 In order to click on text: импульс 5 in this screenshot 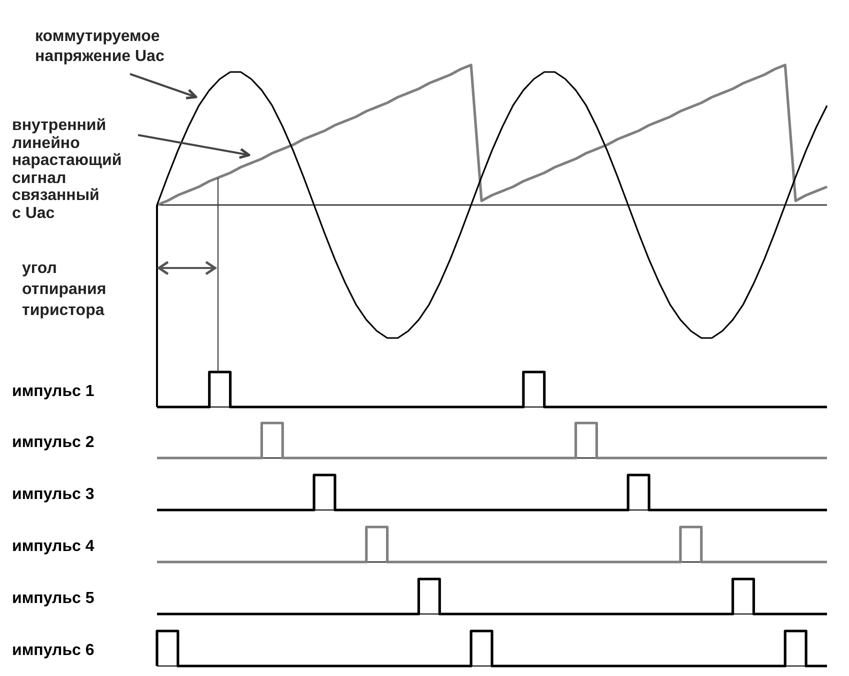, I will do `click(53, 599)`.